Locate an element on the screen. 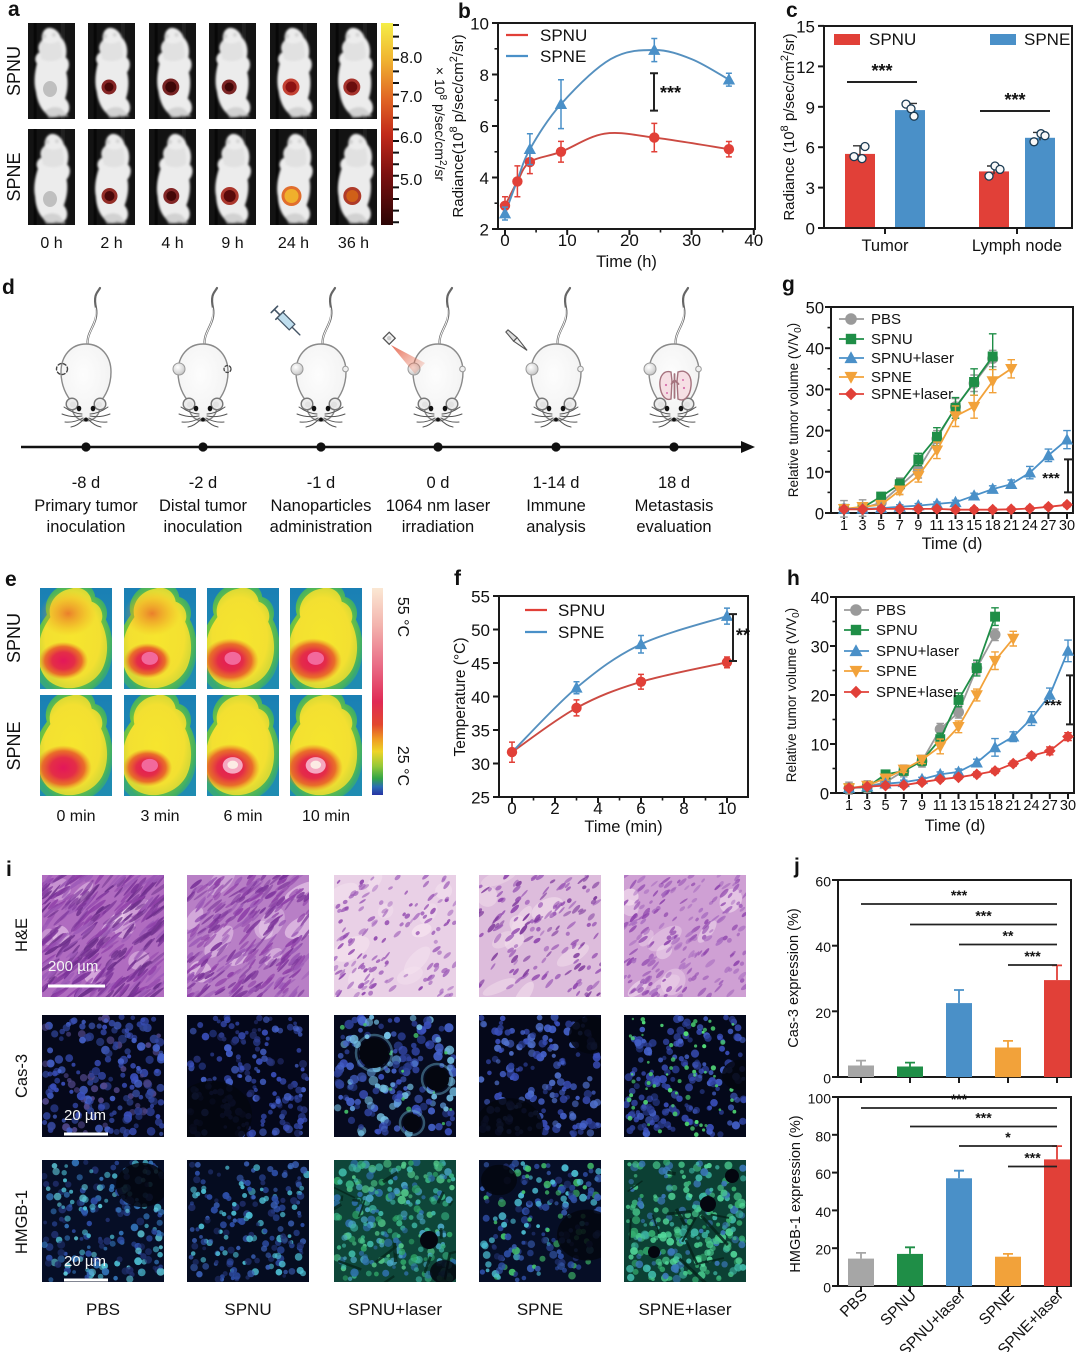  svg-text: 0 h is located at coordinates (51, 243).